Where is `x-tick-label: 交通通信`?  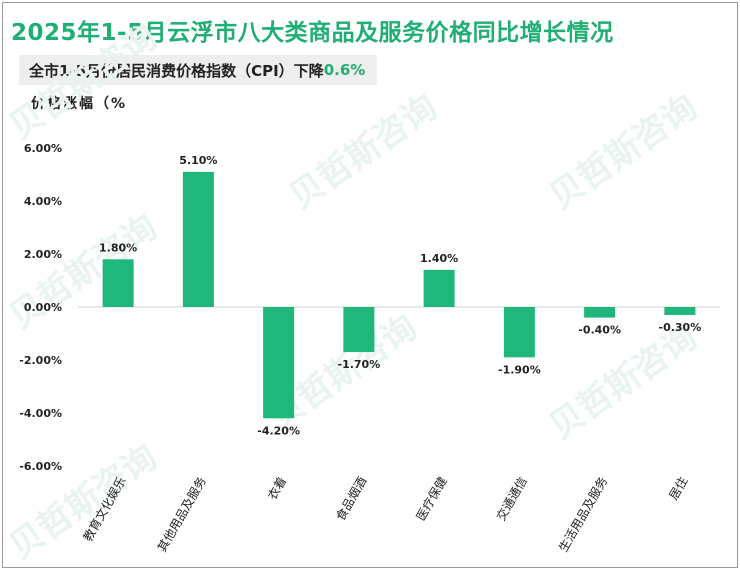
x-tick-label: 交通通信 is located at coordinates (511, 498).